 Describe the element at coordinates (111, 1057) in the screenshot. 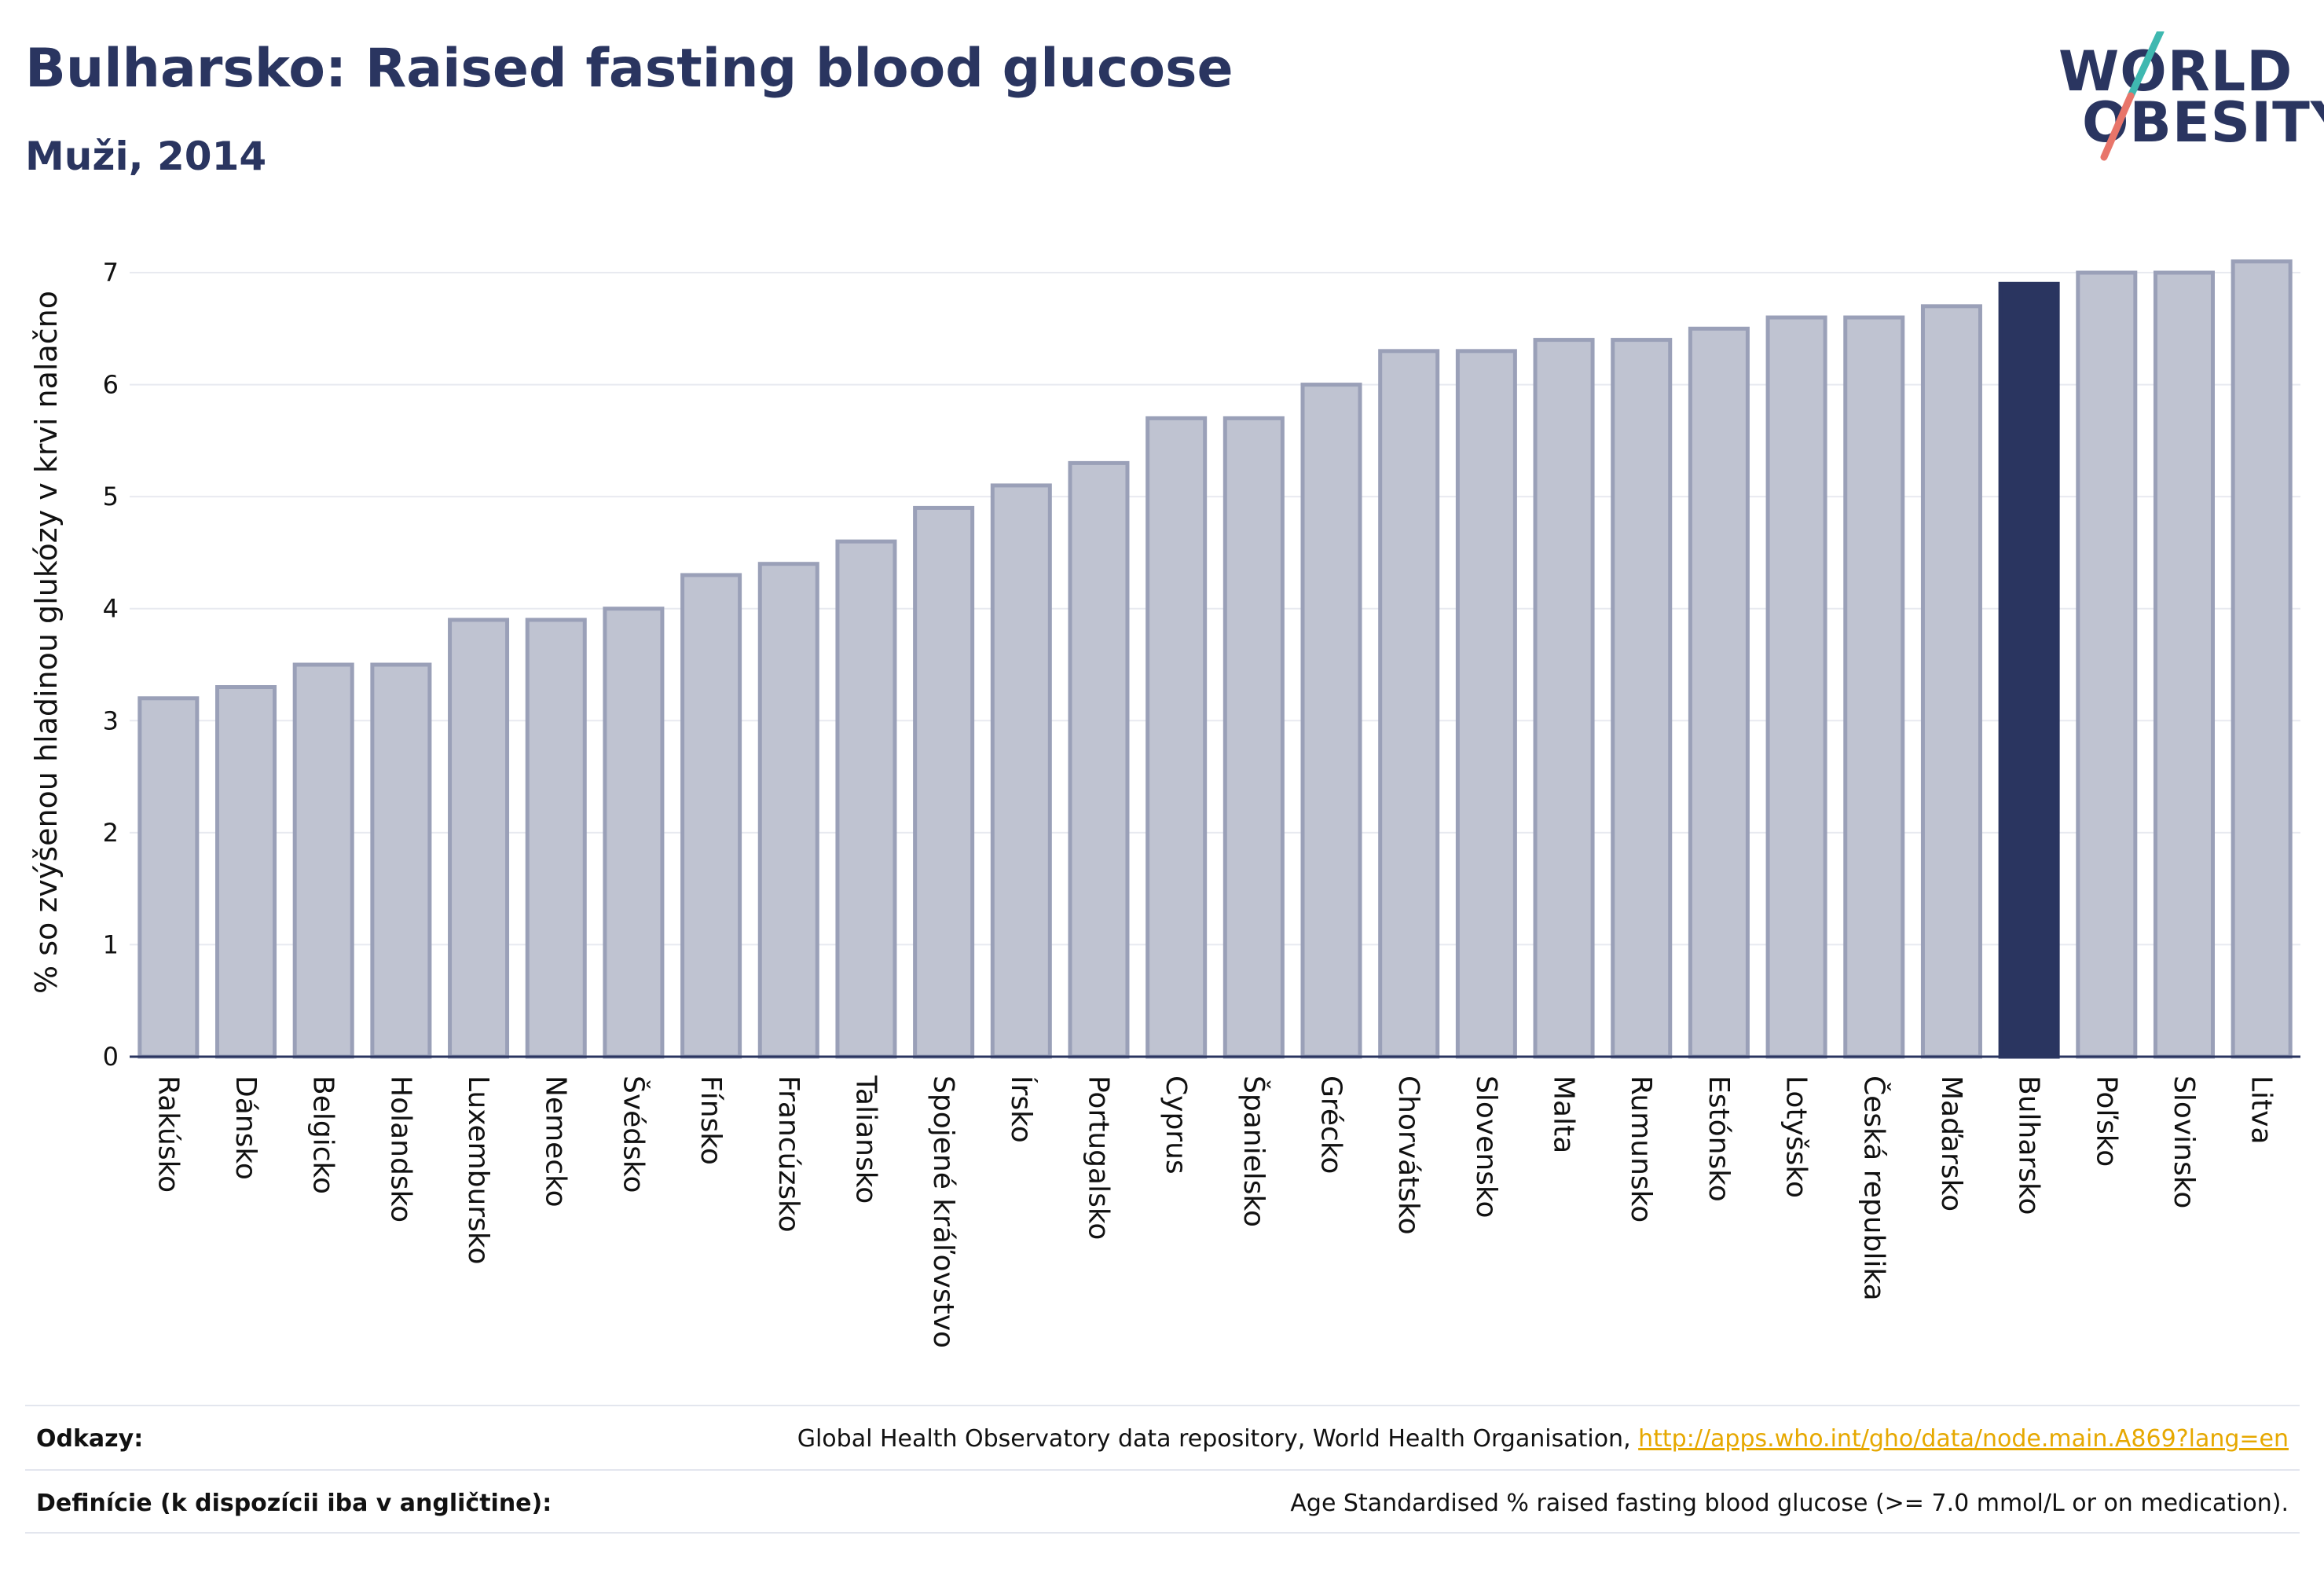

I see `y-tick-label: 0` at that location.